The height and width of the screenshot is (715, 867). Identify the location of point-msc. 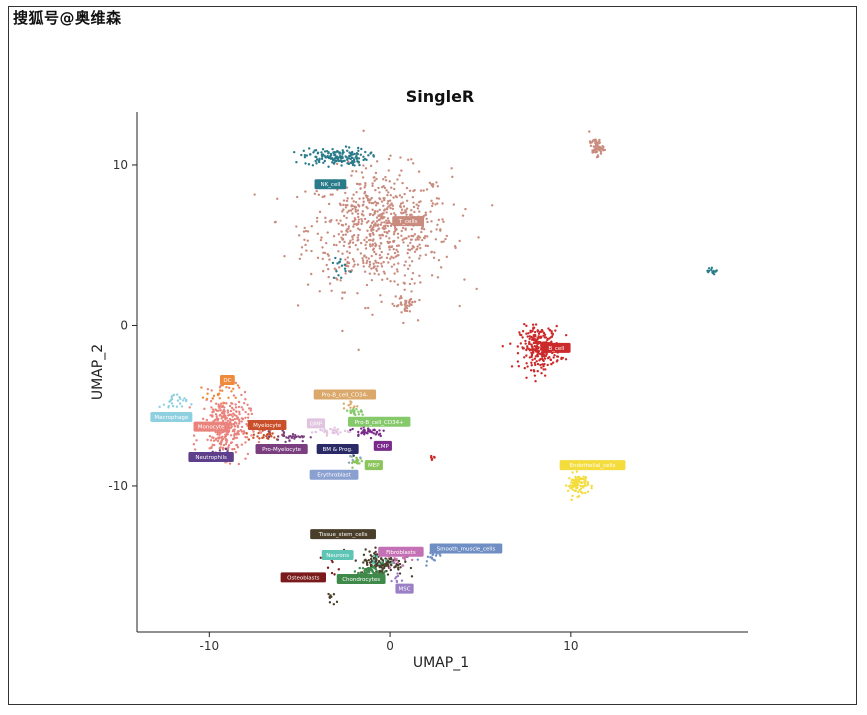
(397, 573).